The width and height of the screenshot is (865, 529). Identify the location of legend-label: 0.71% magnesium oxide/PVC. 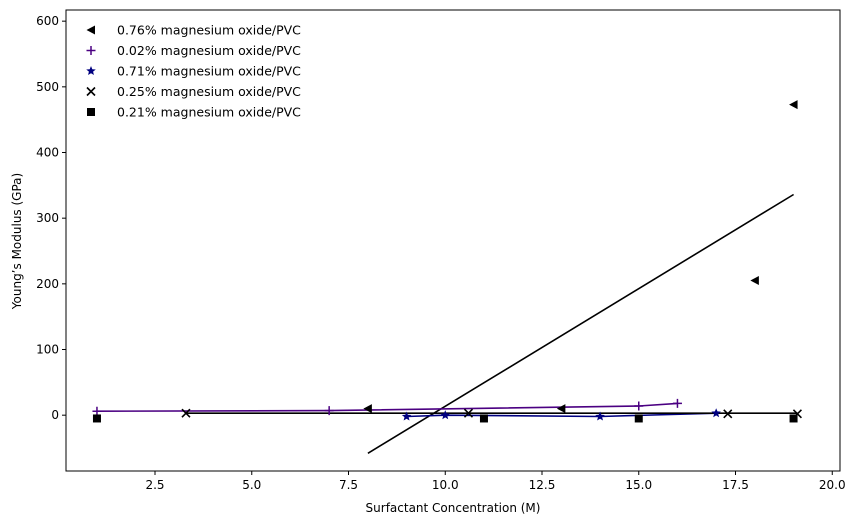
(209, 71).